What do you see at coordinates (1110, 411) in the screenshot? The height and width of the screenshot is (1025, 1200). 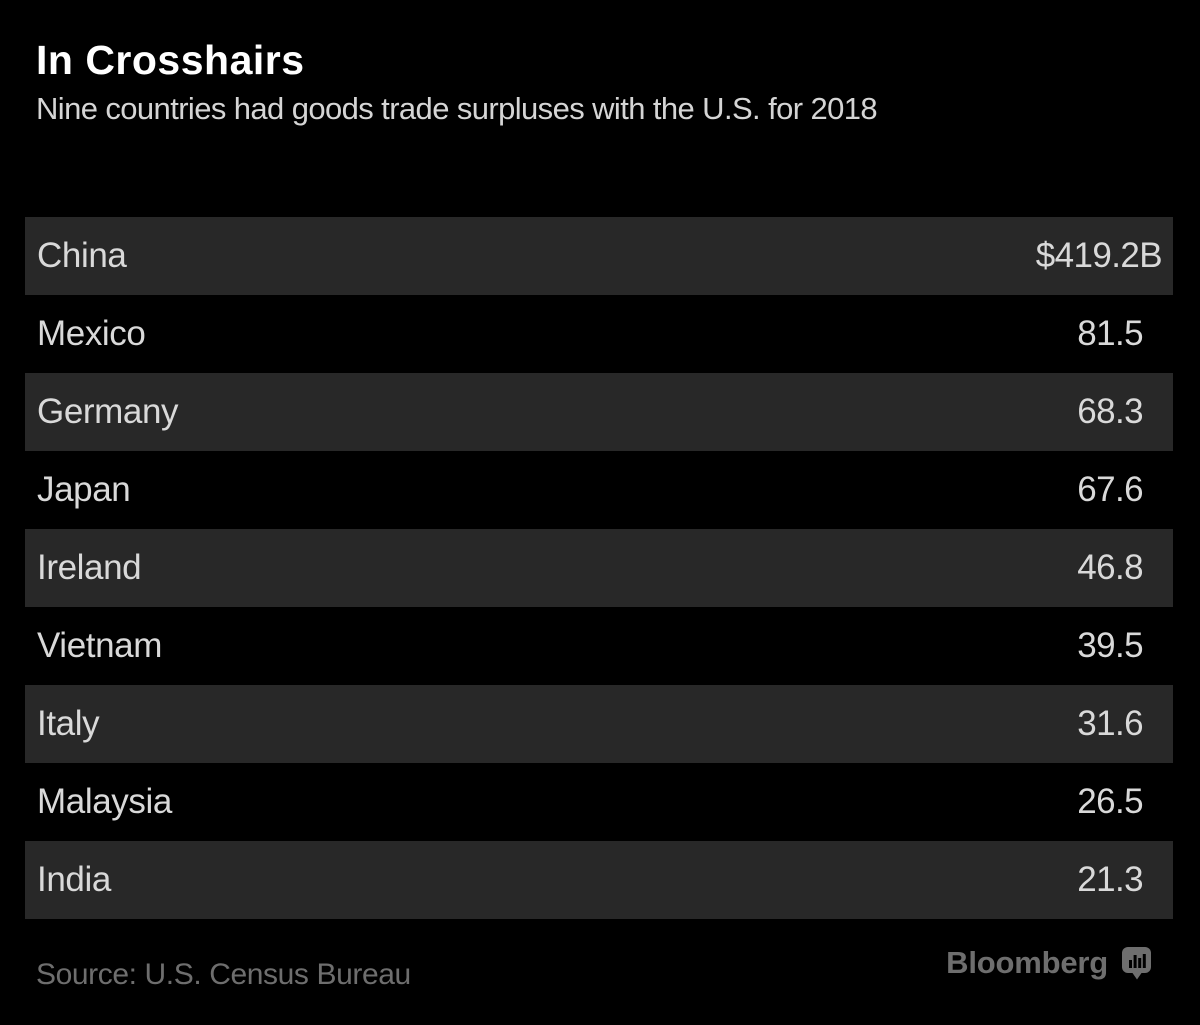 I see `value-label: 68.3` at bounding box center [1110, 411].